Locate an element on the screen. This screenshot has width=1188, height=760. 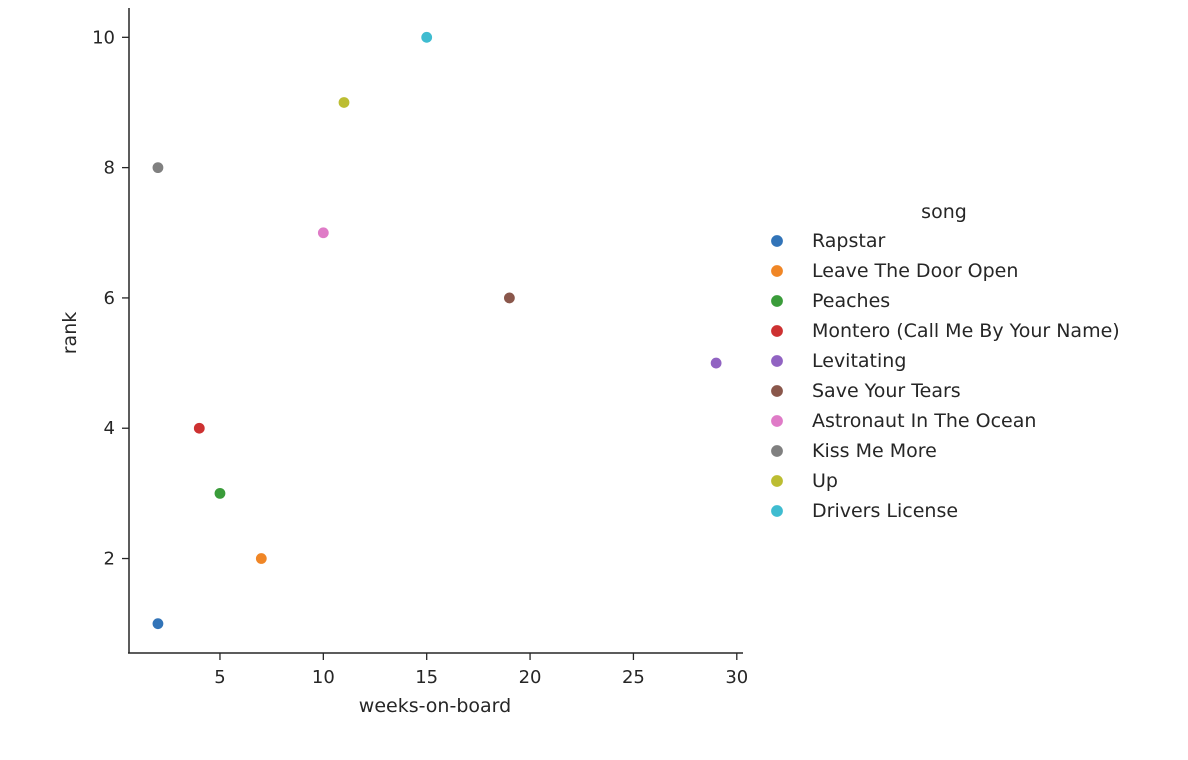
y-axis-label: rank is located at coordinates (70, 333).